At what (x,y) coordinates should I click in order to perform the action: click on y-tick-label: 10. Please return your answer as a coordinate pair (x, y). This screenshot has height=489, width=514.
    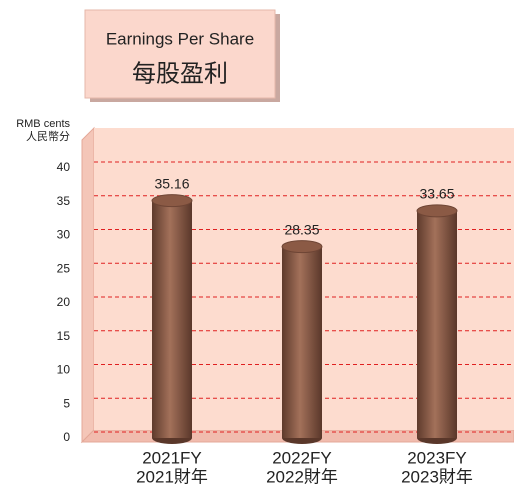
    Looking at the image, I should click on (64, 370).